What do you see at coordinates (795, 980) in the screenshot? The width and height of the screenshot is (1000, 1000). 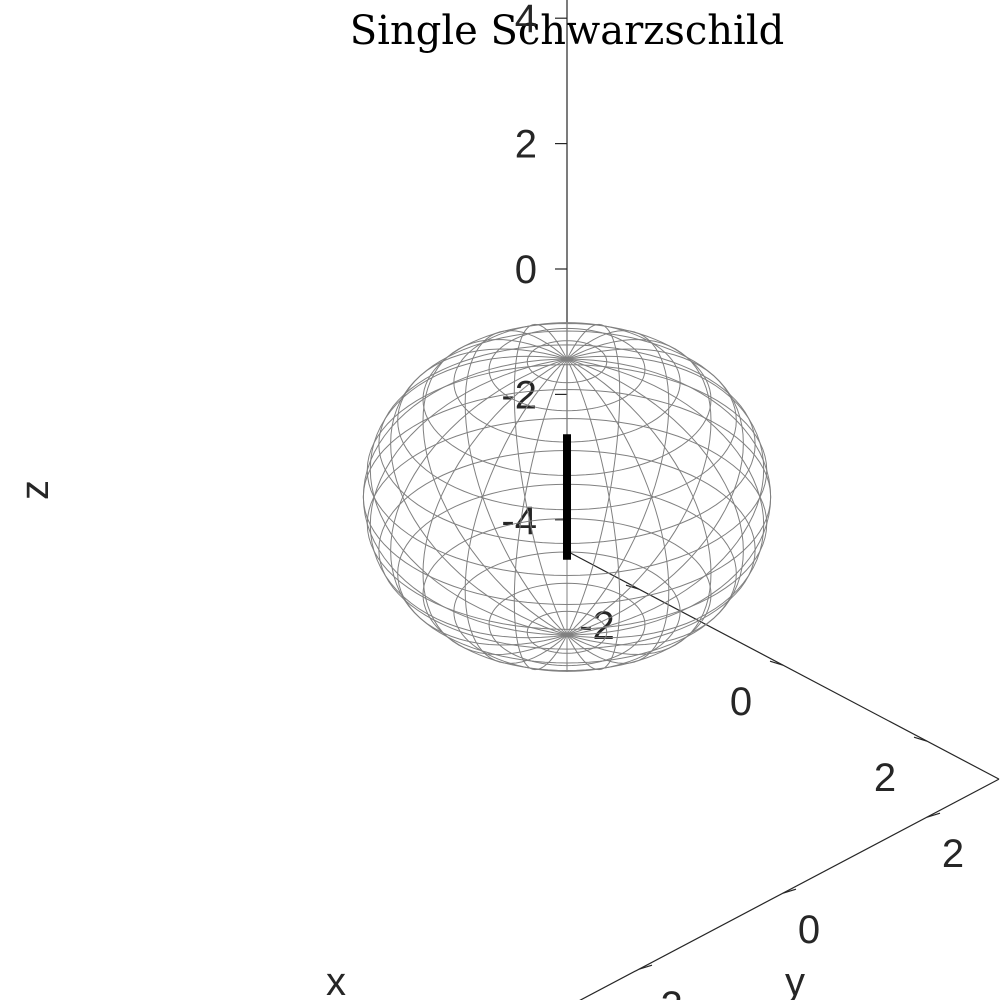 I see `y-axis-label: y` at bounding box center [795, 980].